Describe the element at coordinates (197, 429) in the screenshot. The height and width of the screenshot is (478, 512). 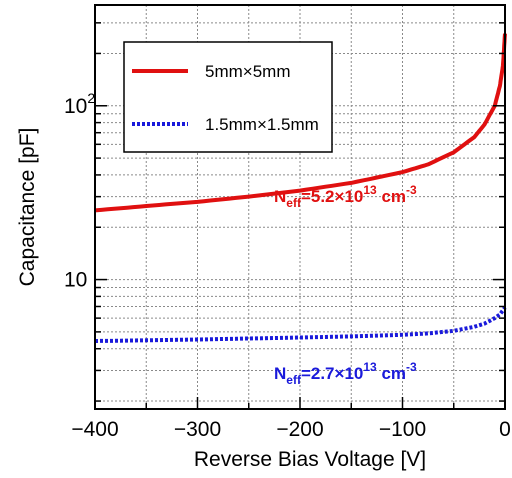
I see `x-tick-label: −300` at that location.